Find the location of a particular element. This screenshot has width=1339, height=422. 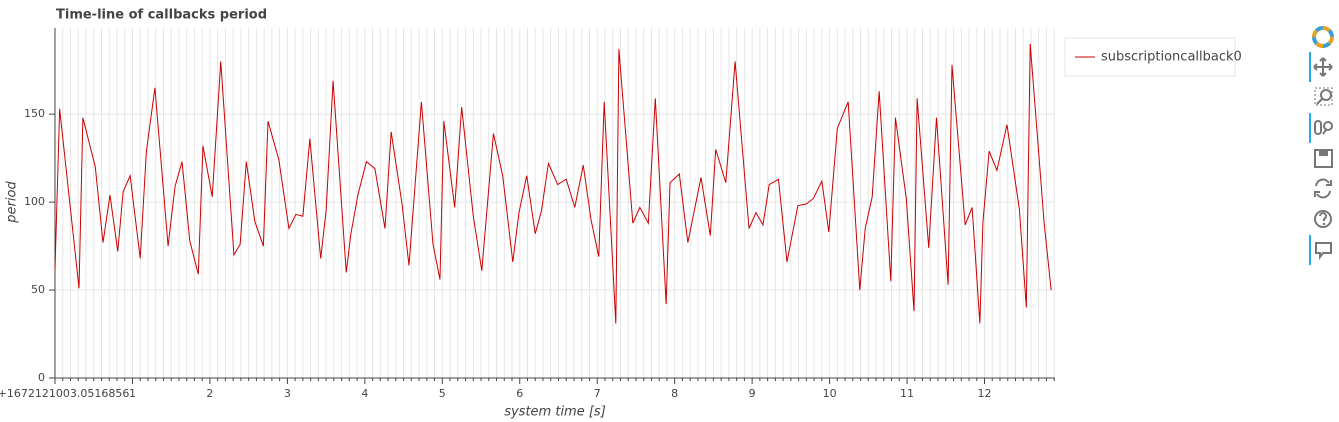

pan-tool is located at coordinates (1321, 67).